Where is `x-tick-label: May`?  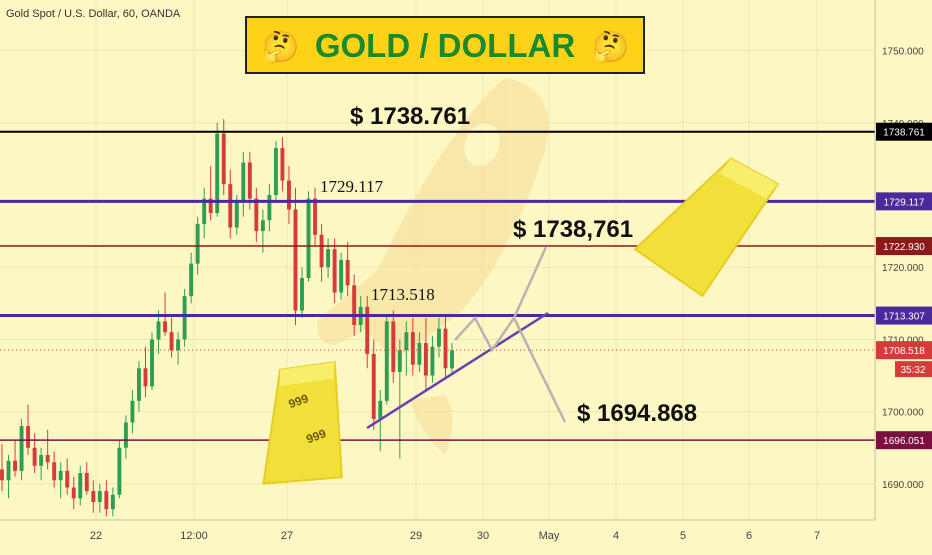 x-tick-label: May is located at coordinates (549, 536).